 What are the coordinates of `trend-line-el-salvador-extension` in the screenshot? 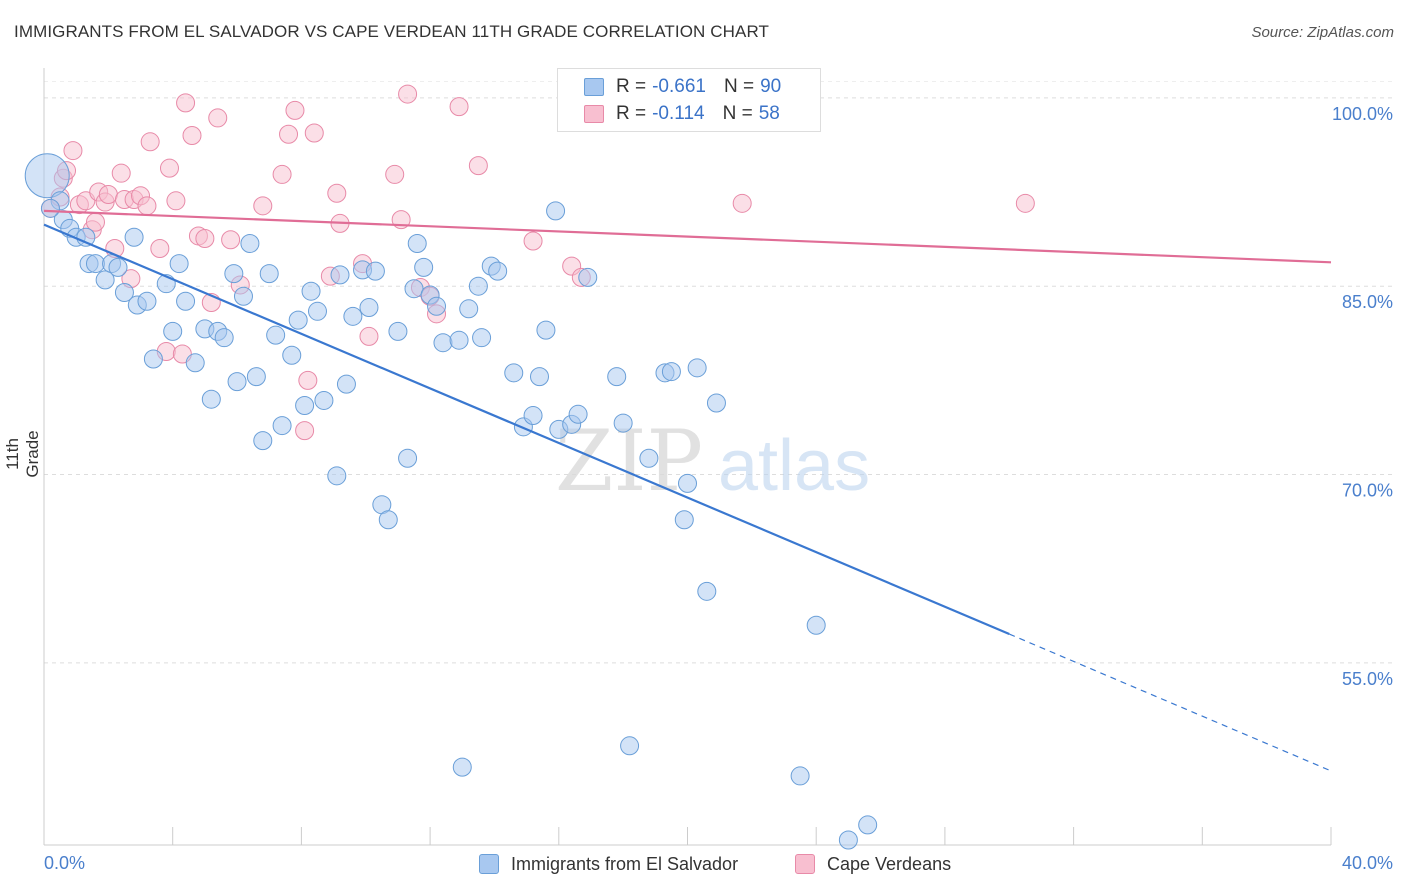 It's located at (1170, 702).